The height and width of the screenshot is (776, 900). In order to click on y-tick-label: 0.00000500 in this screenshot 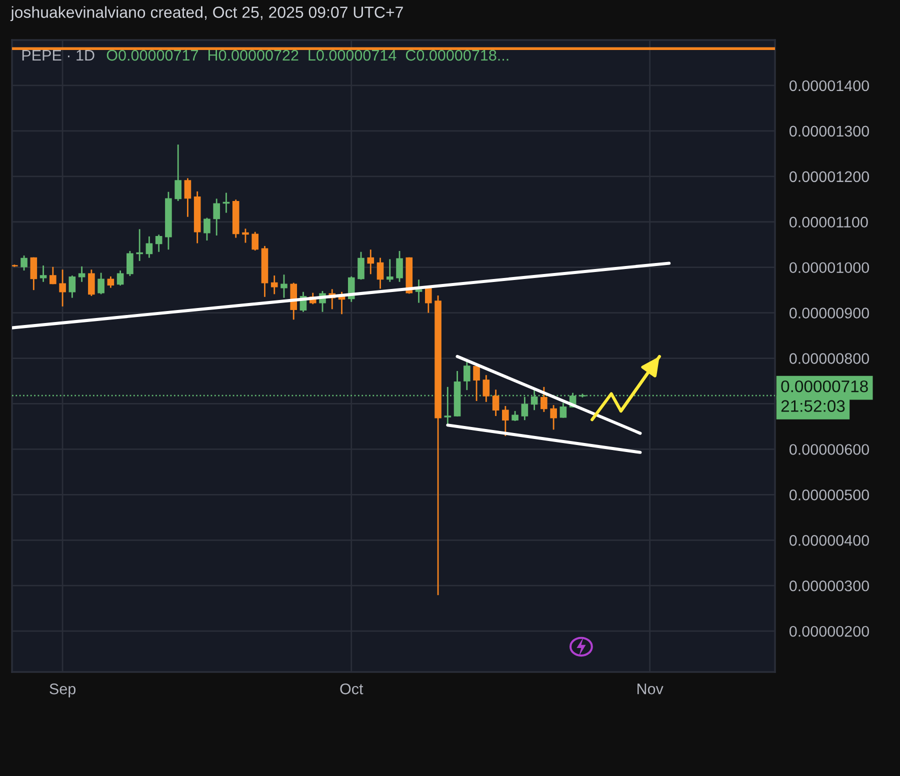, I will do `click(829, 495)`.